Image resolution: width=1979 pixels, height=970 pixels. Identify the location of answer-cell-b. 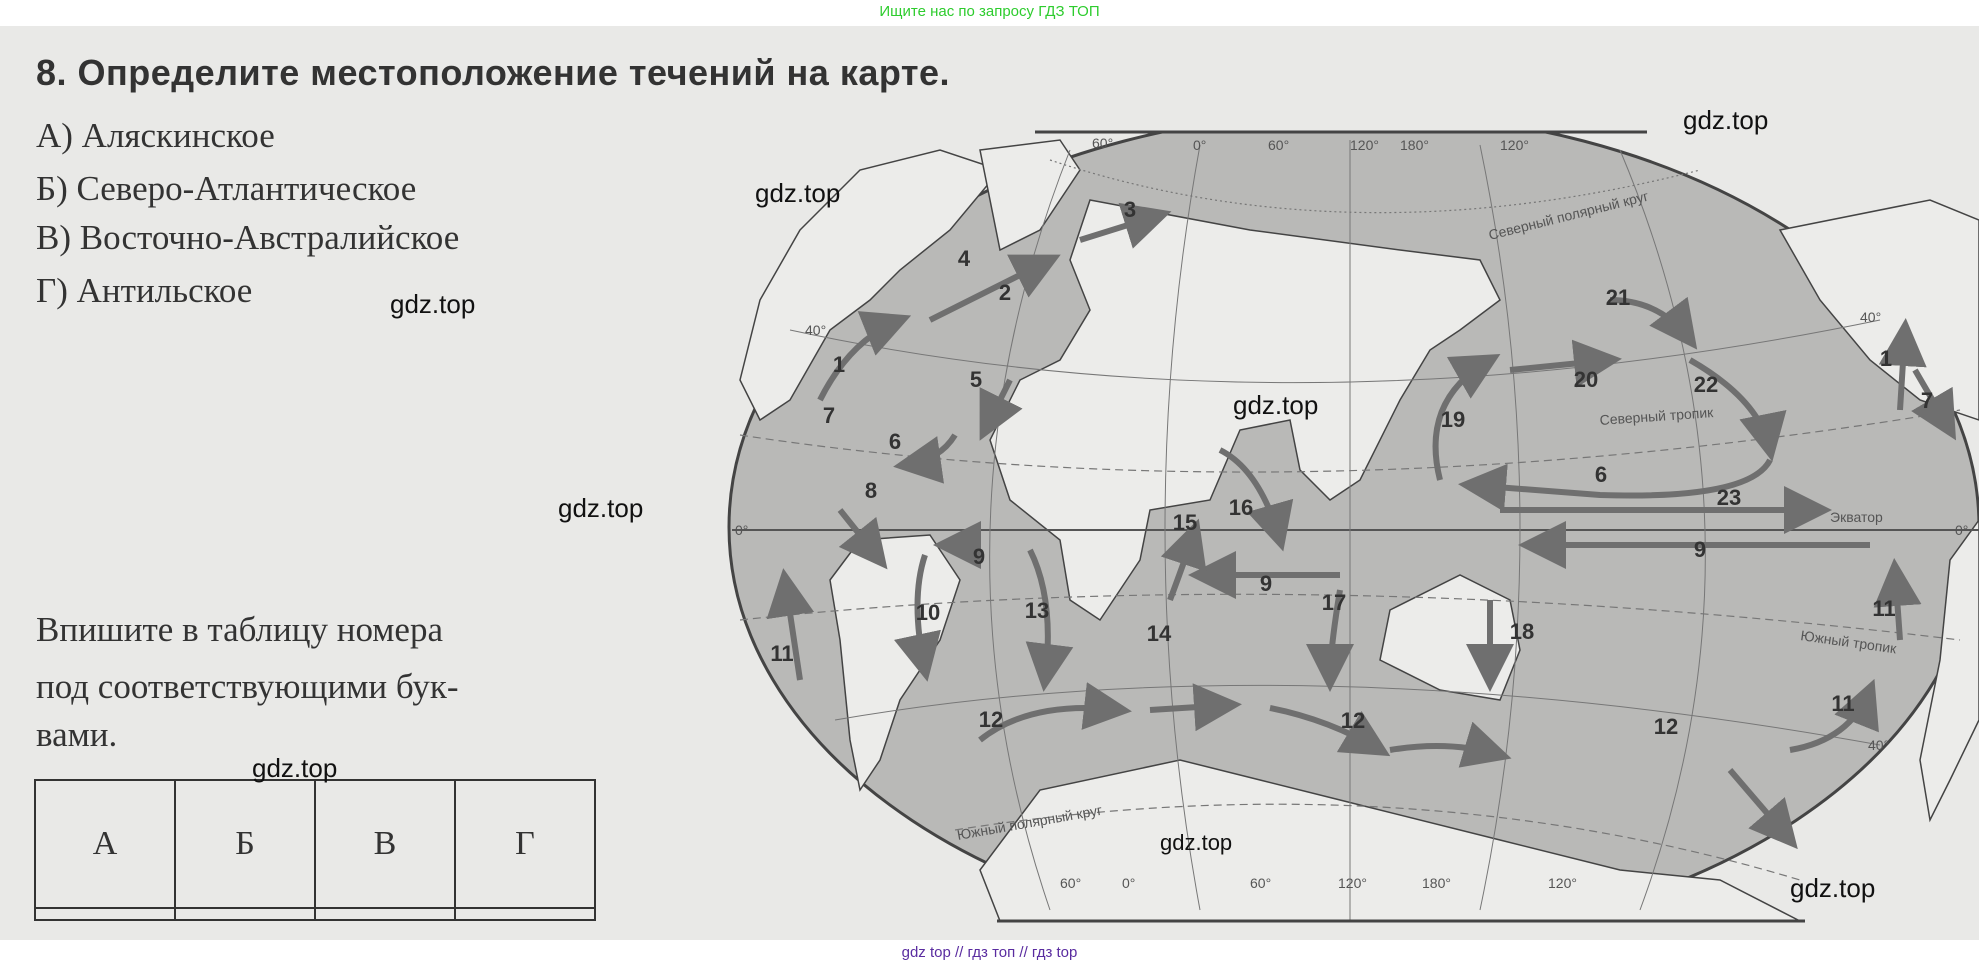
(245, 914).